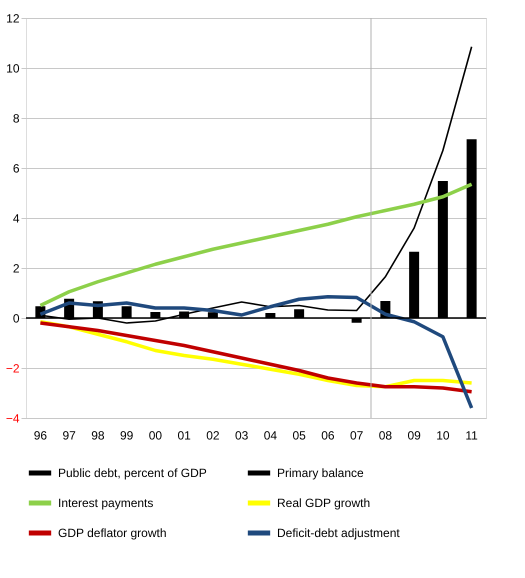 The height and width of the screenshot is (578, 525). What do you see at coordinates (13, 69) in the screenshot?
I see `y-tick-label: 10` at bounding box center [13, 69].